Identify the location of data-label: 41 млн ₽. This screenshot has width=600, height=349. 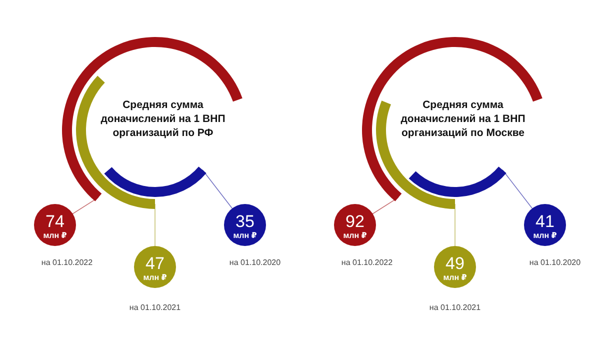
(545, 226).